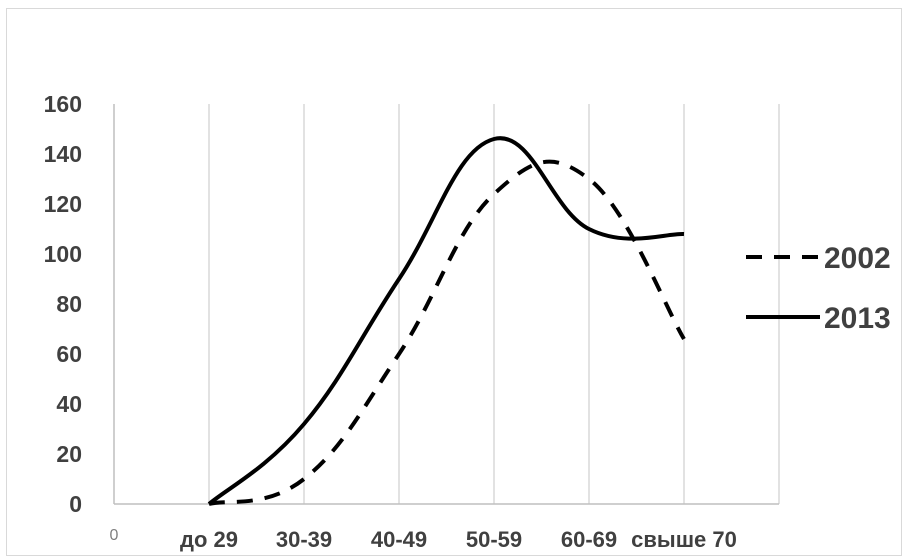 The width and height of the screenshot is (910, 558). What do you see at coordinates (494, 539) in the screenshot?
I see `x-tick-label: 50-59` at bounding box center [494, 539].